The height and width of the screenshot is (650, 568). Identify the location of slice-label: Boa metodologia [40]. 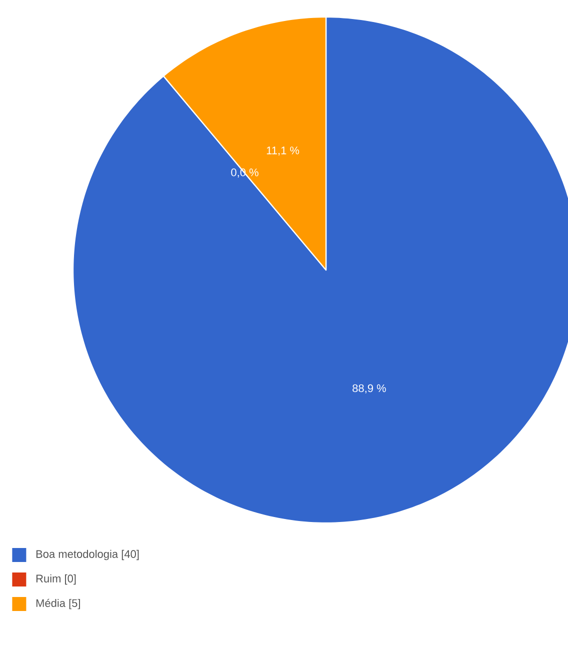
(87, 555).